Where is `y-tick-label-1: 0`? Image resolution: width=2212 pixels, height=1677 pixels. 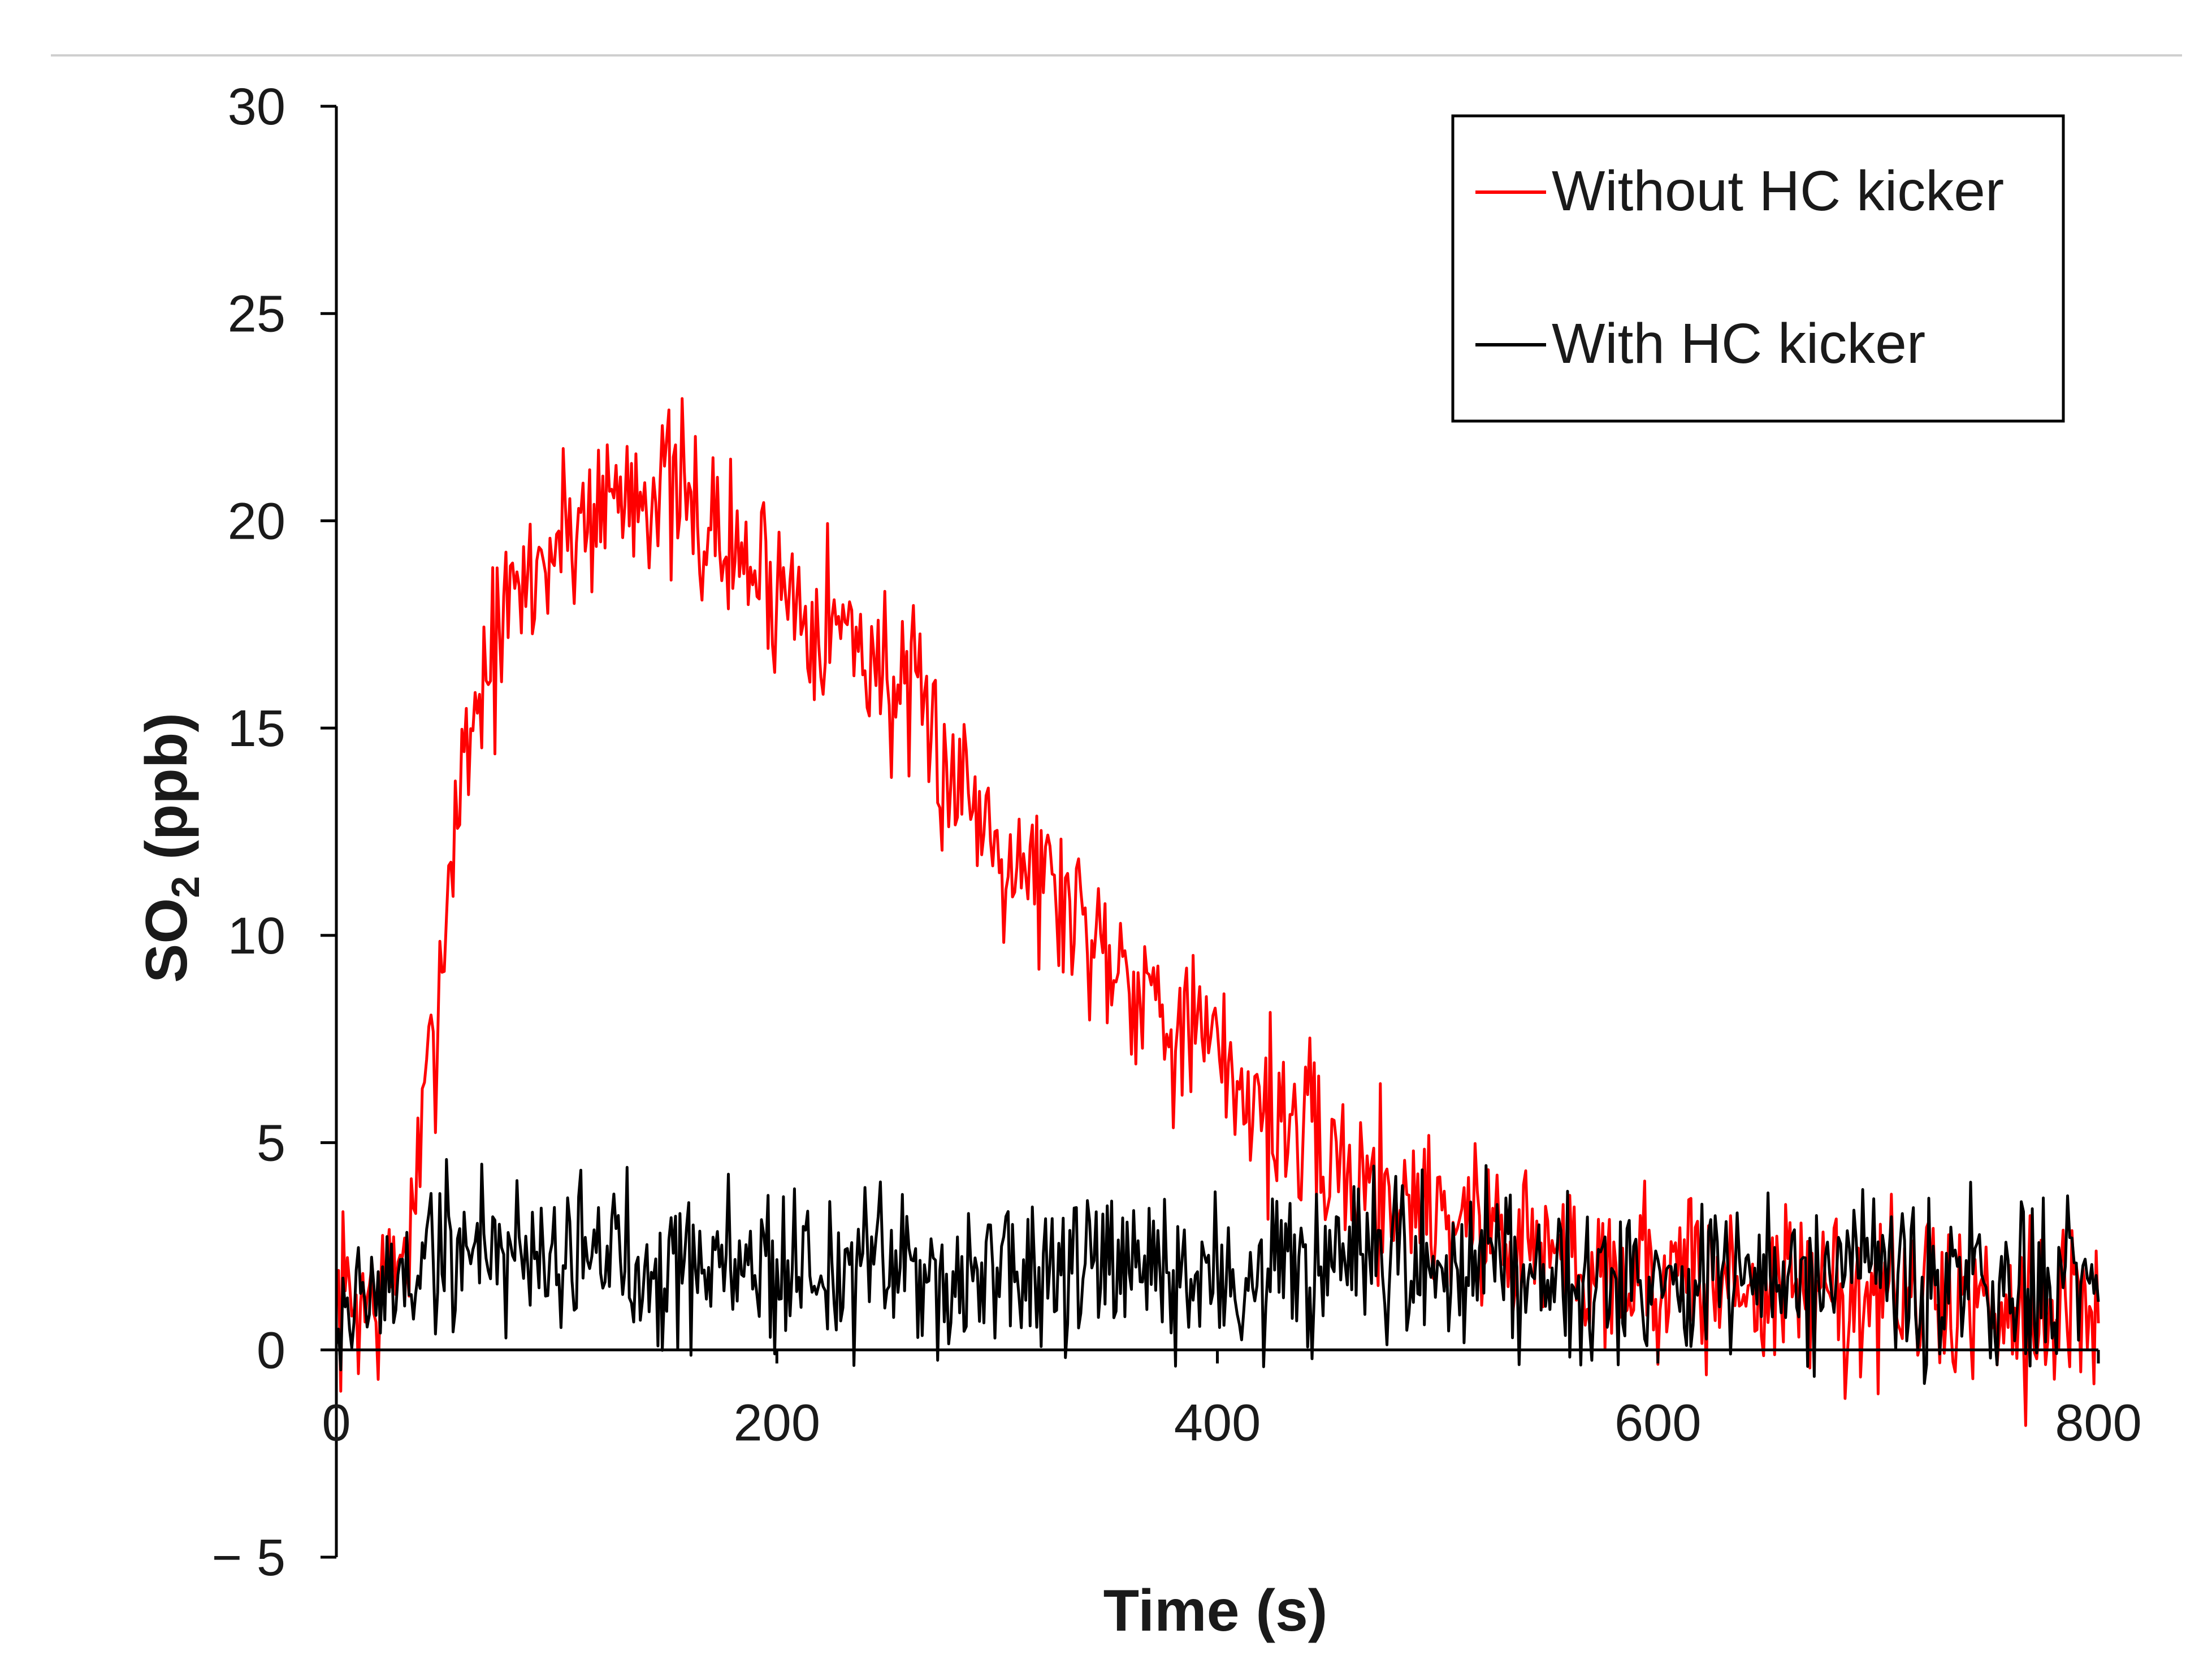
y-tick-label-1: 0 is located at coordinates (271, 1350).